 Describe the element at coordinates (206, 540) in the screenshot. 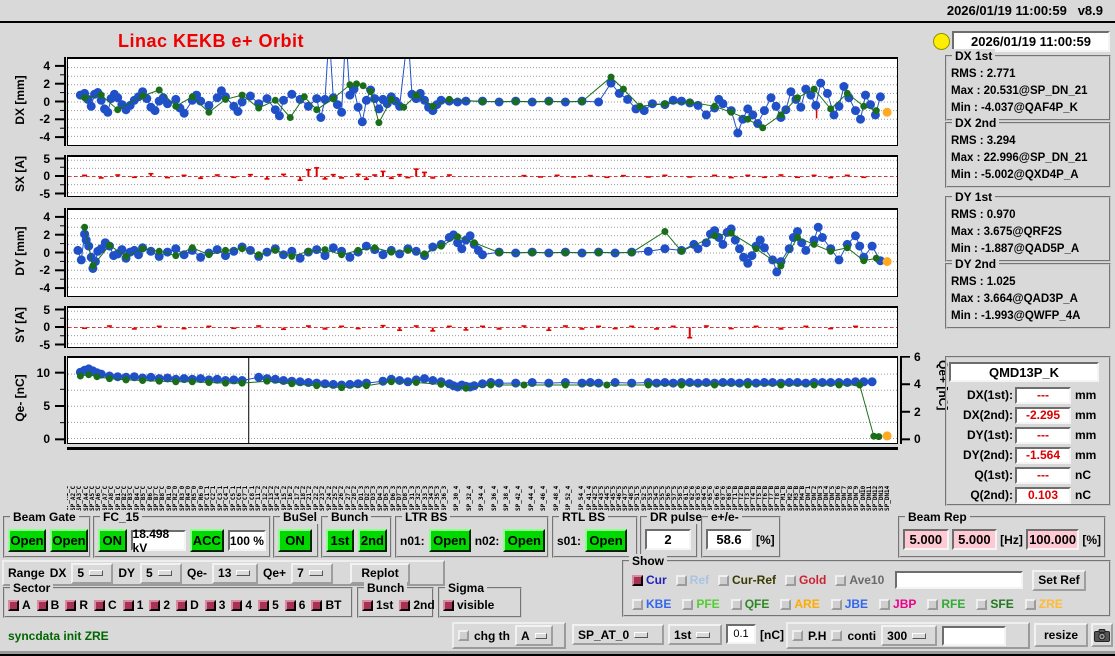

I see `fc15-acc-button: ACC` at that location.